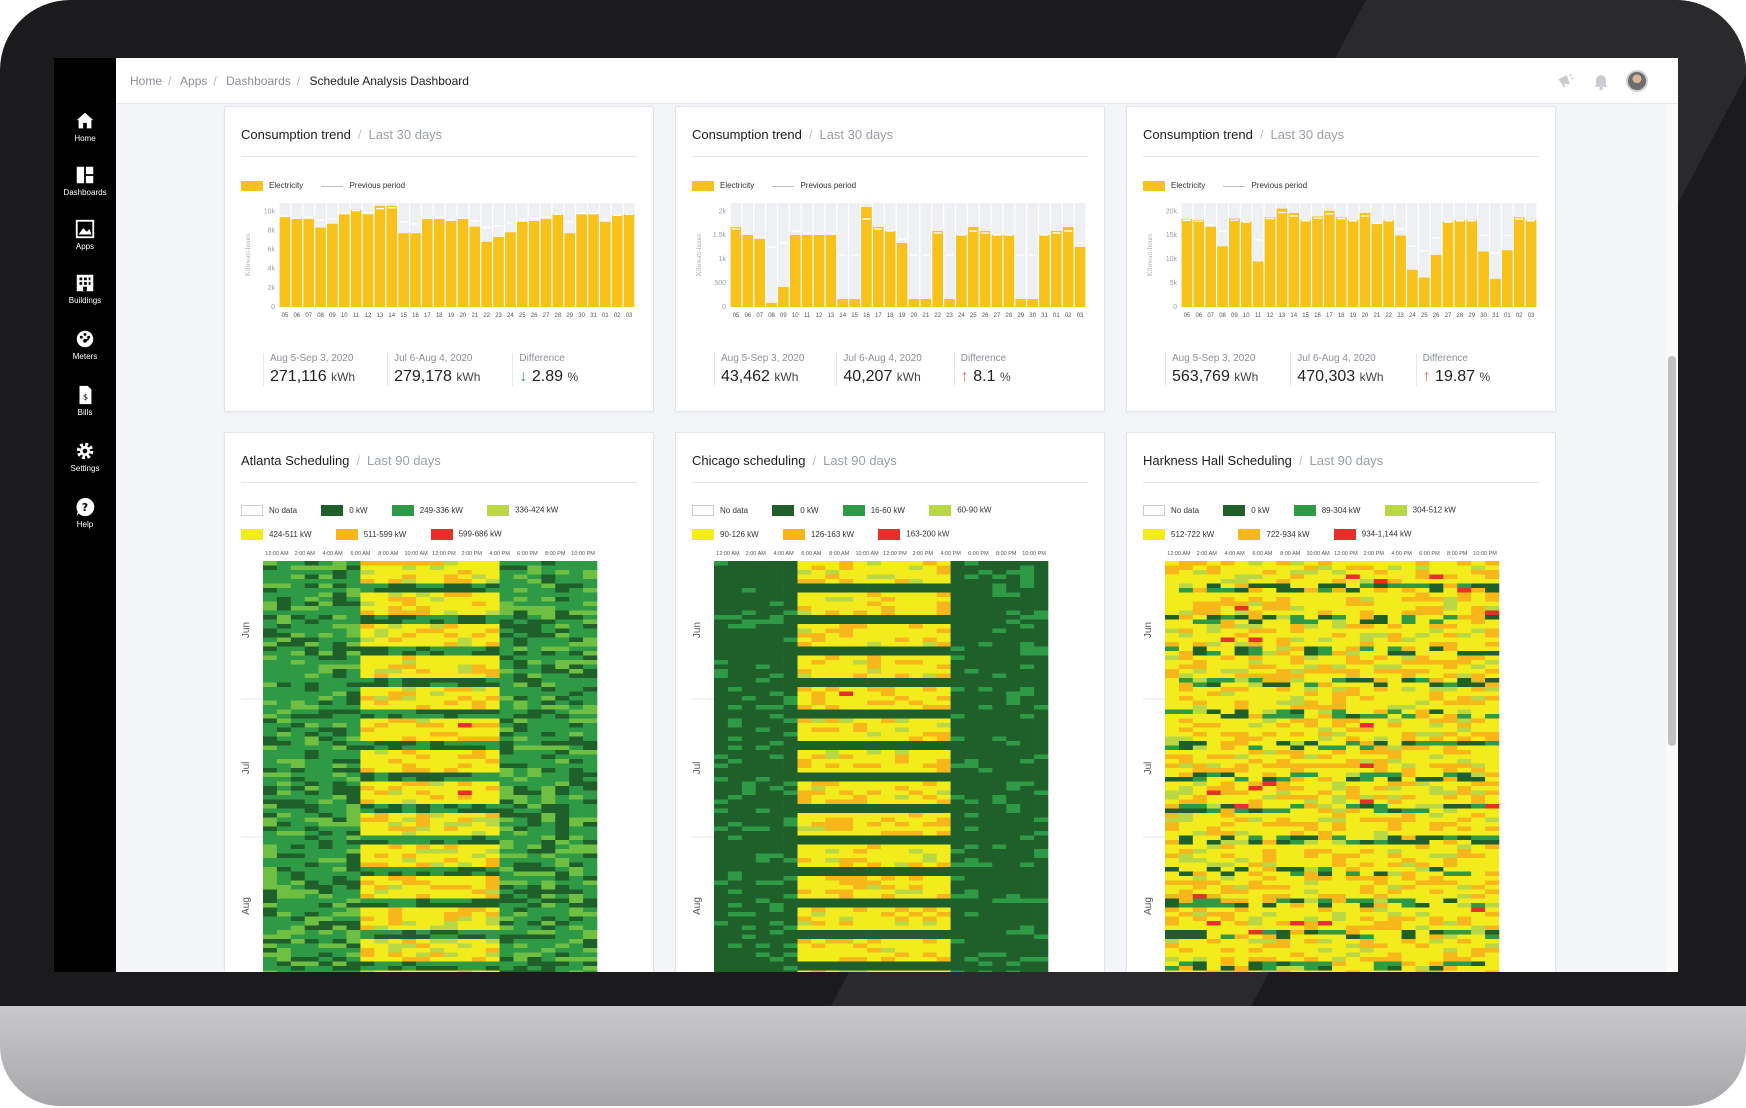  I want to click on sidebar-item-dashboards: Dashboards, so click(85, 180).